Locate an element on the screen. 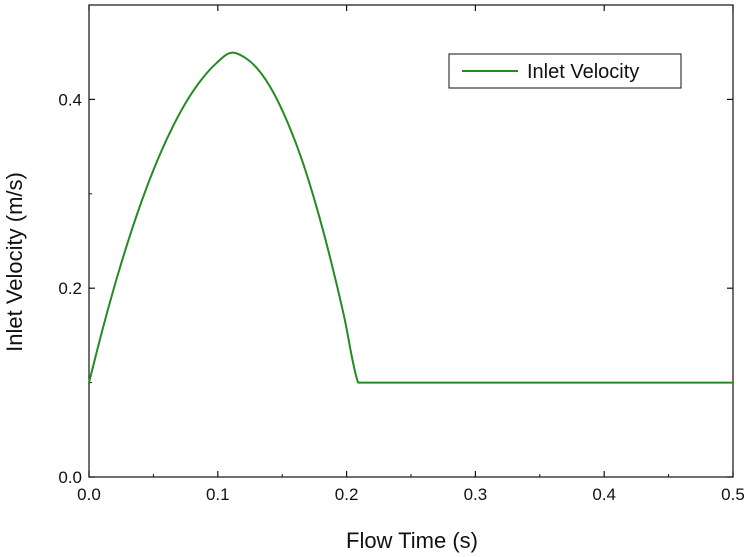 Image resolution: width=750 pixels, height=557 pixels. y-tick-label: 0.0 is located at coordinates (70, 477).